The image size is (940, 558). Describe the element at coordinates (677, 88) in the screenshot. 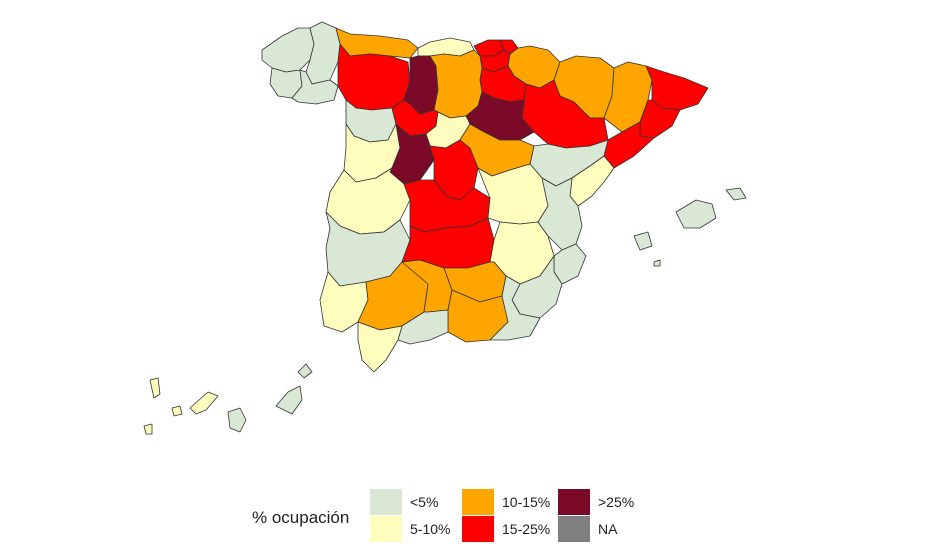

I see `region-girona: Girona` at that location.